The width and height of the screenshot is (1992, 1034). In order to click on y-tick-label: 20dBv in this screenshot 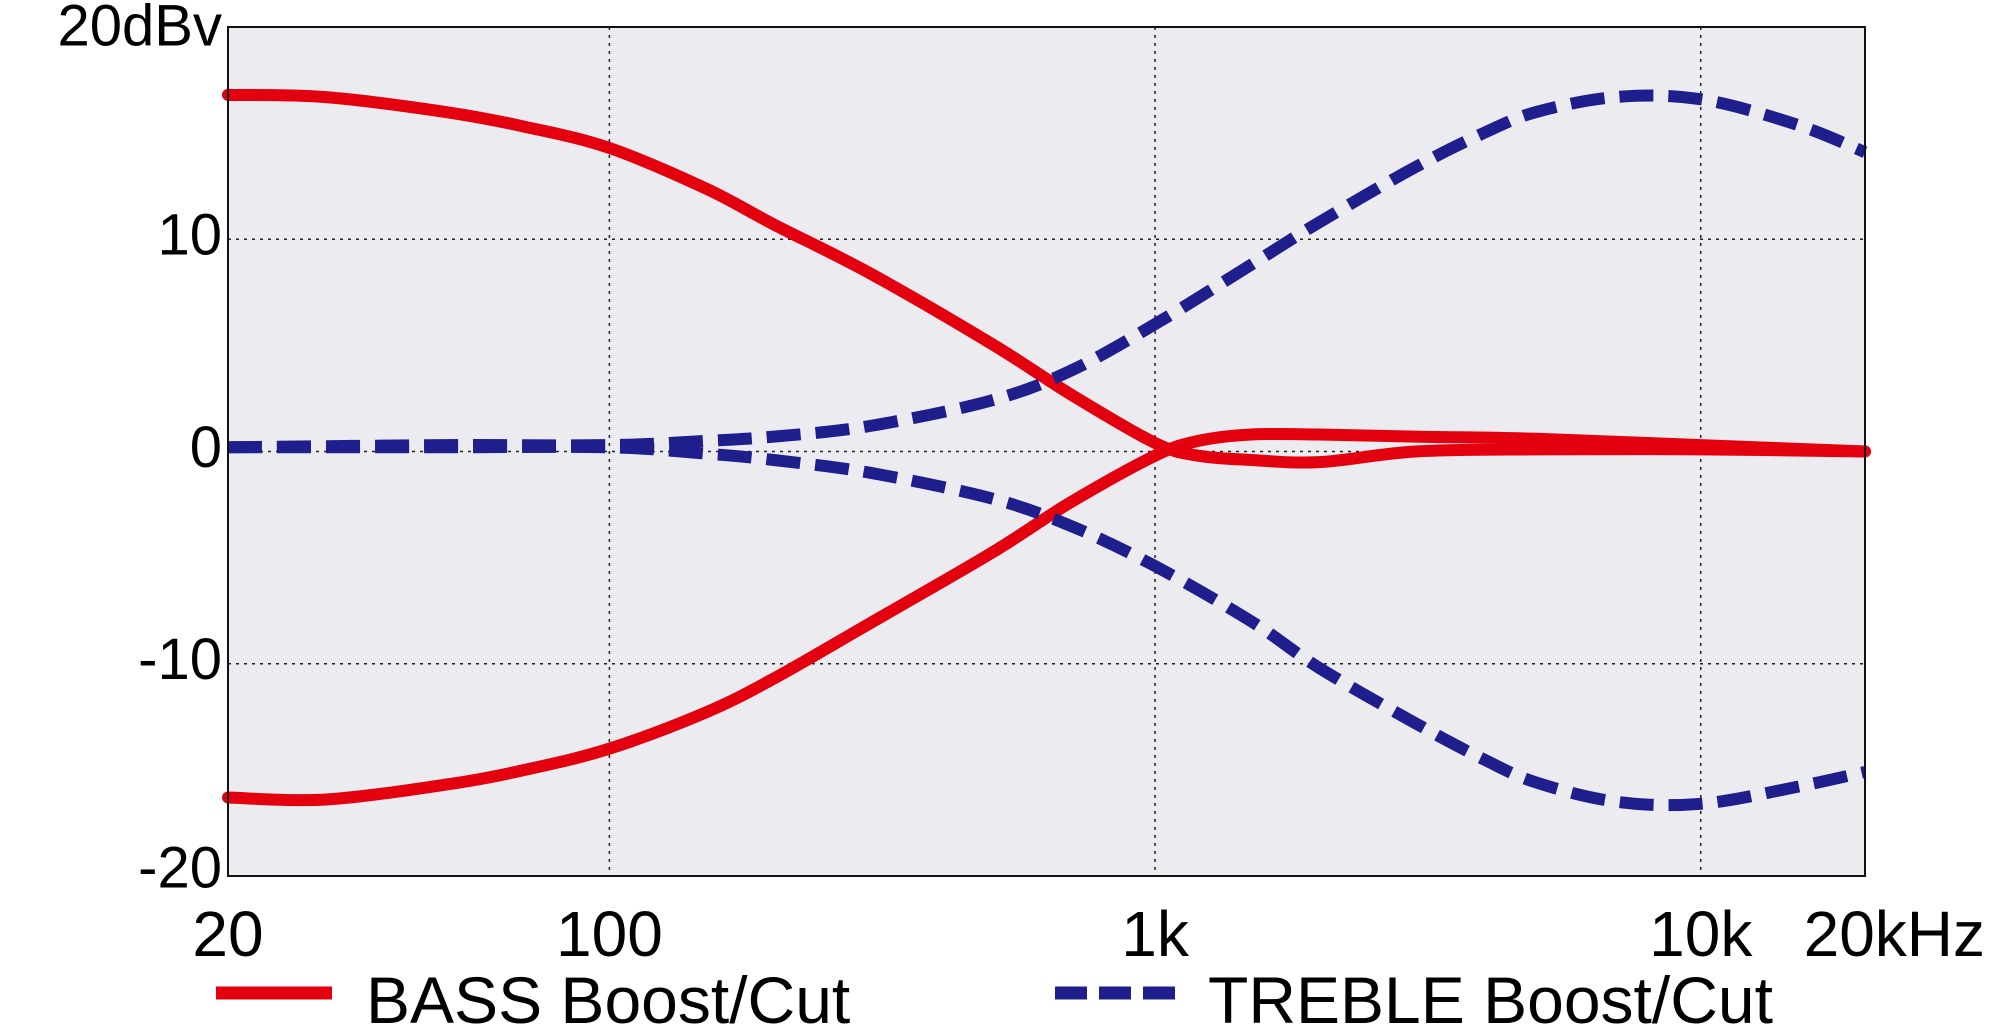, I will do `click(140, 29)`.